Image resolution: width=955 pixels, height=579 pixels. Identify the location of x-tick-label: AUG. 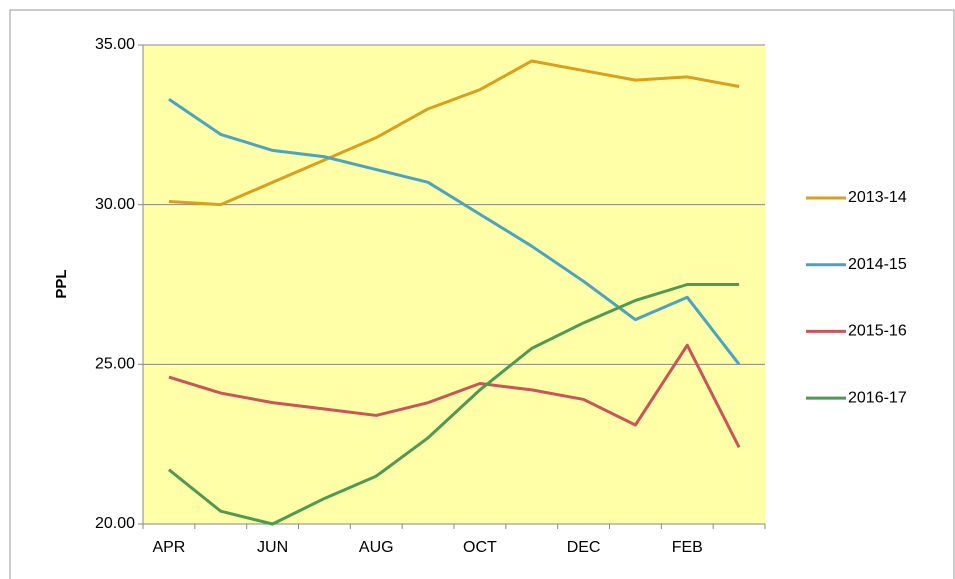
(376, 547).